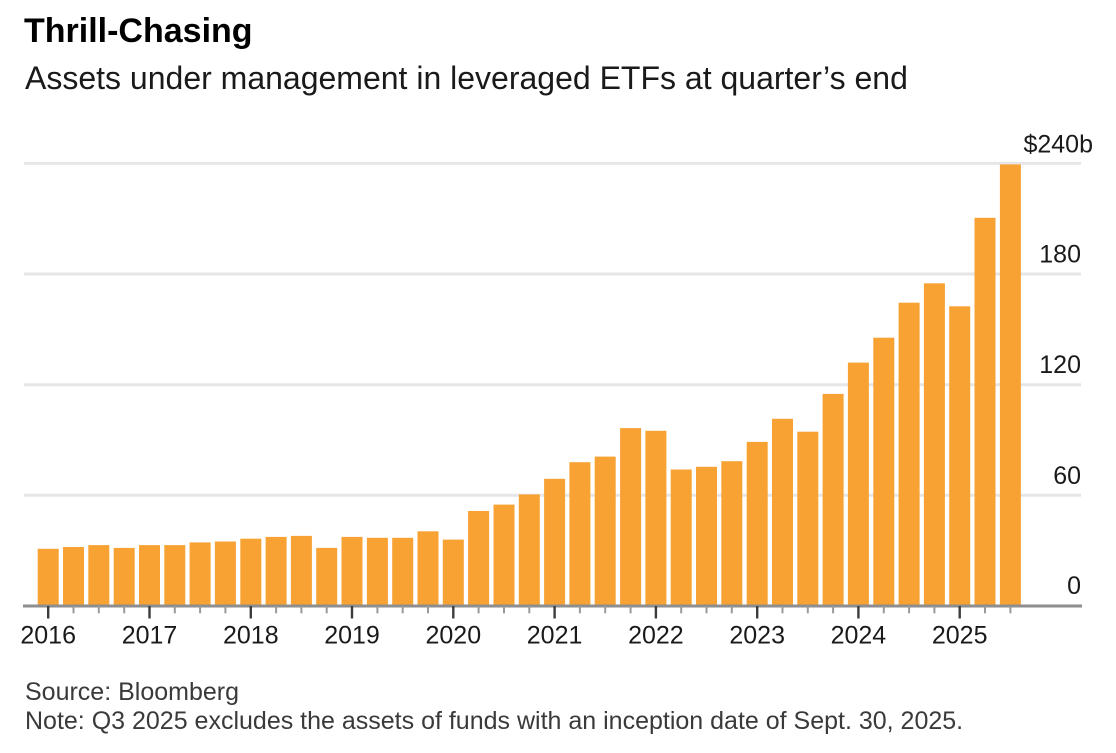  I want to click on svg-text: $240b, so click(1058, 145).